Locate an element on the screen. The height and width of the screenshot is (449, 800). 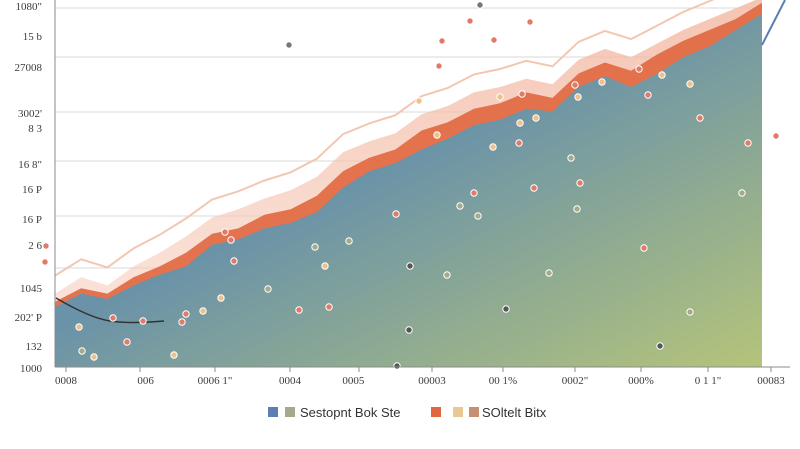
y-tick-label: 1000 is located at coordinates (31, 369).